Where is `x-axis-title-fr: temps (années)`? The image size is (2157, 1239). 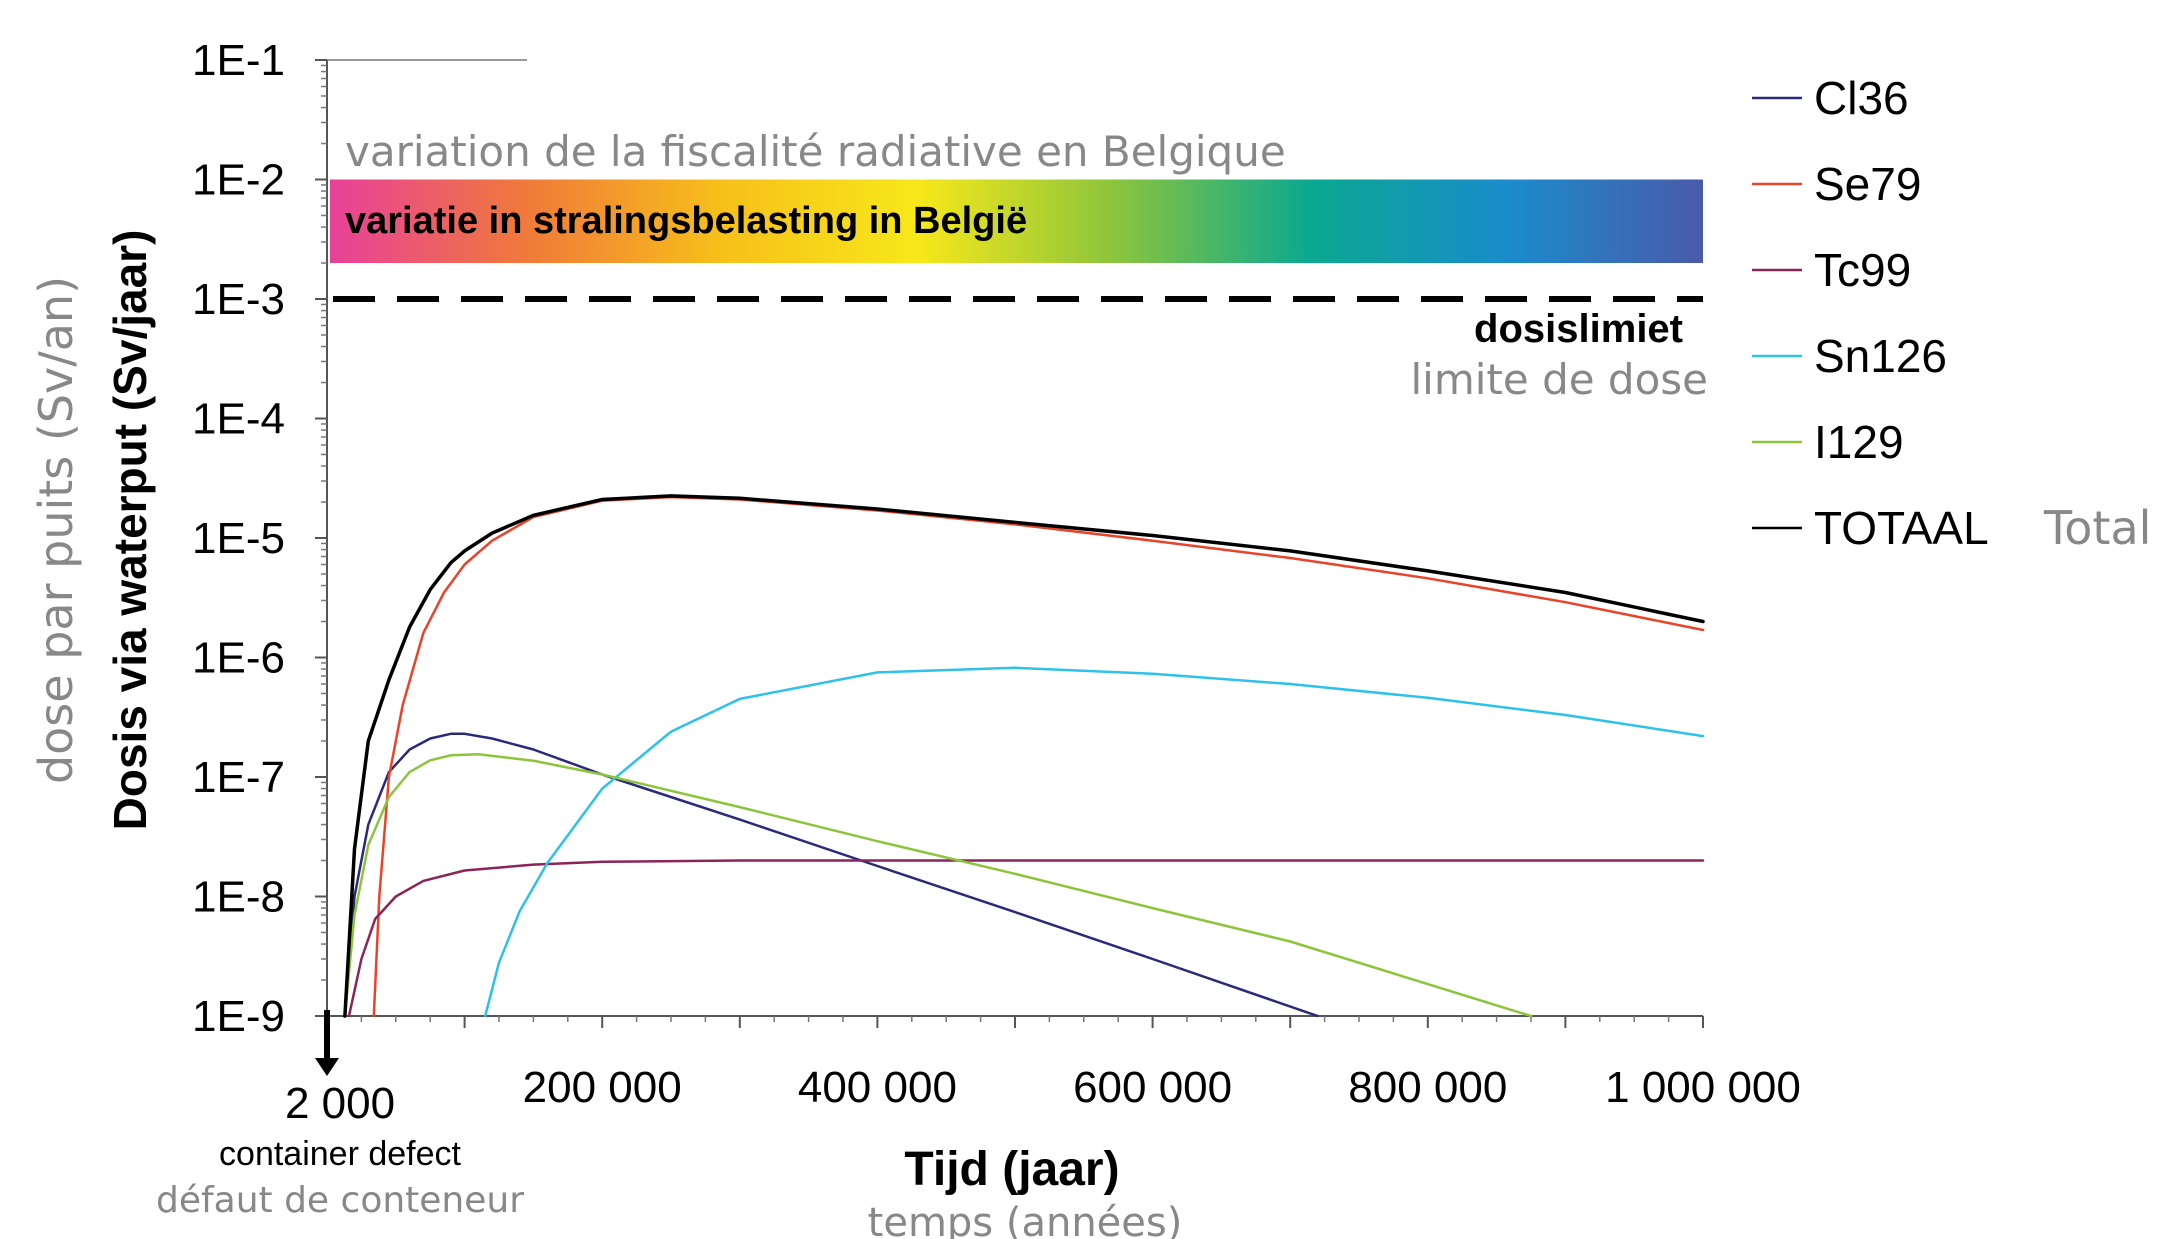 x-axis-title-fr: temps (années) is located at coordinates (1025, 1219).